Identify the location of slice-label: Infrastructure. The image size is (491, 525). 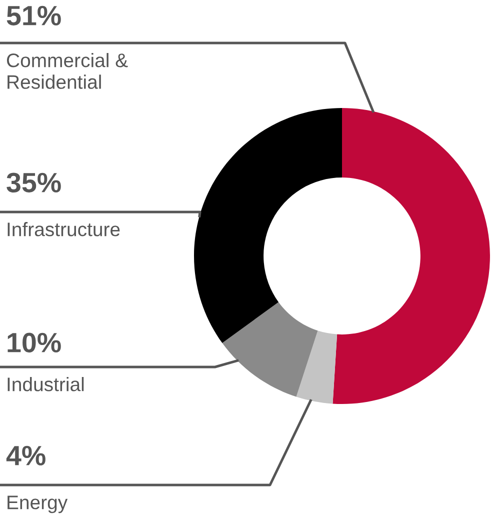
(64, 229).